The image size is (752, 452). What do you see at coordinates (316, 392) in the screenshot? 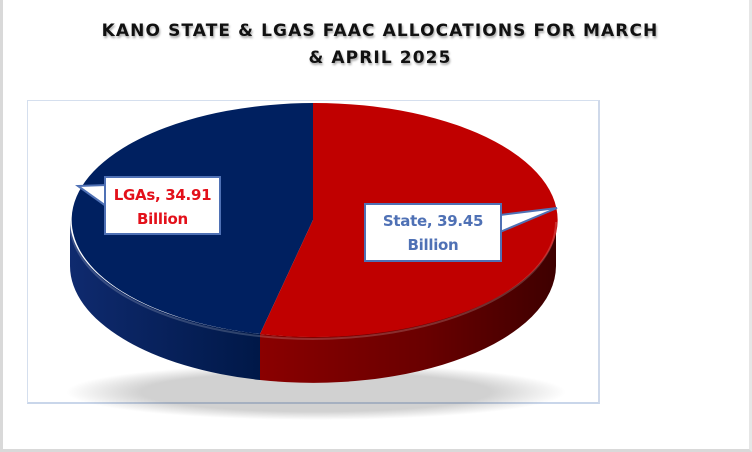
I see `pie-shadow` at bounding box center [316, 392].